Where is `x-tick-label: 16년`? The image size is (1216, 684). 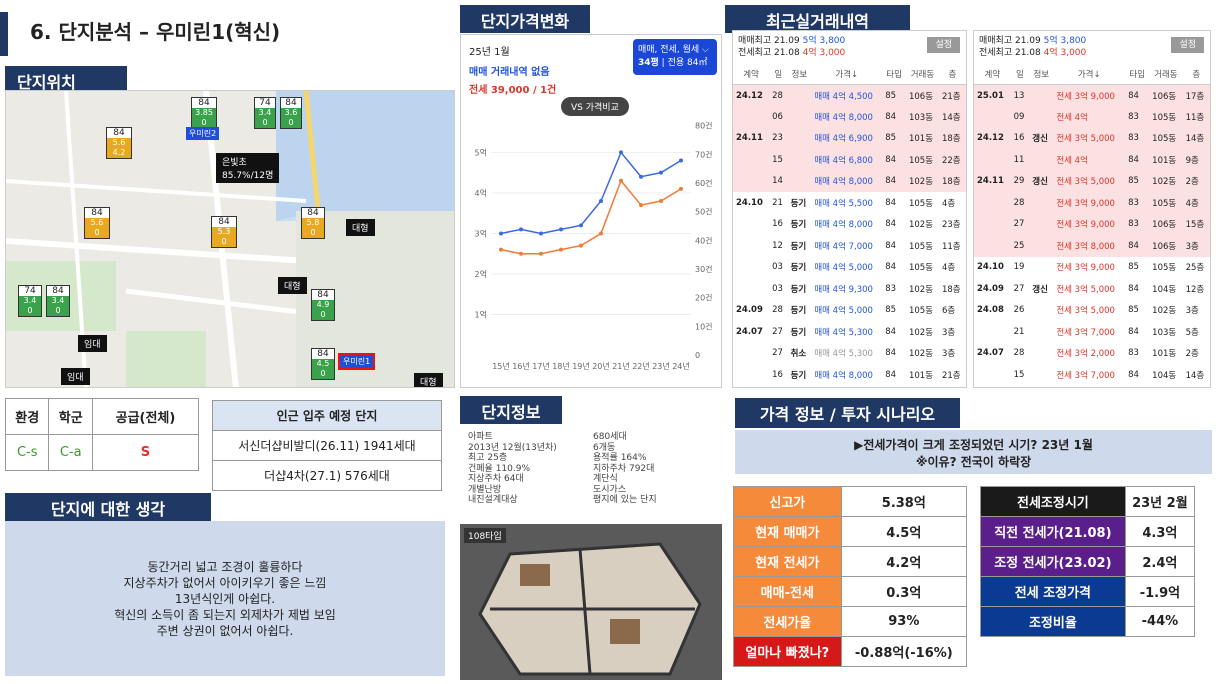 x-tick-label: 16년 is located at coordinates (521, 366).